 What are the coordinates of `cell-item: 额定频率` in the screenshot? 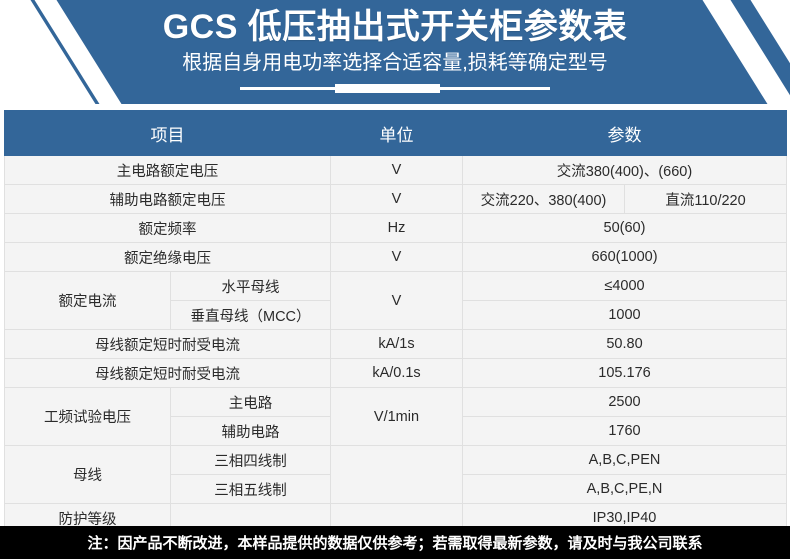 It's located at (167, 228).